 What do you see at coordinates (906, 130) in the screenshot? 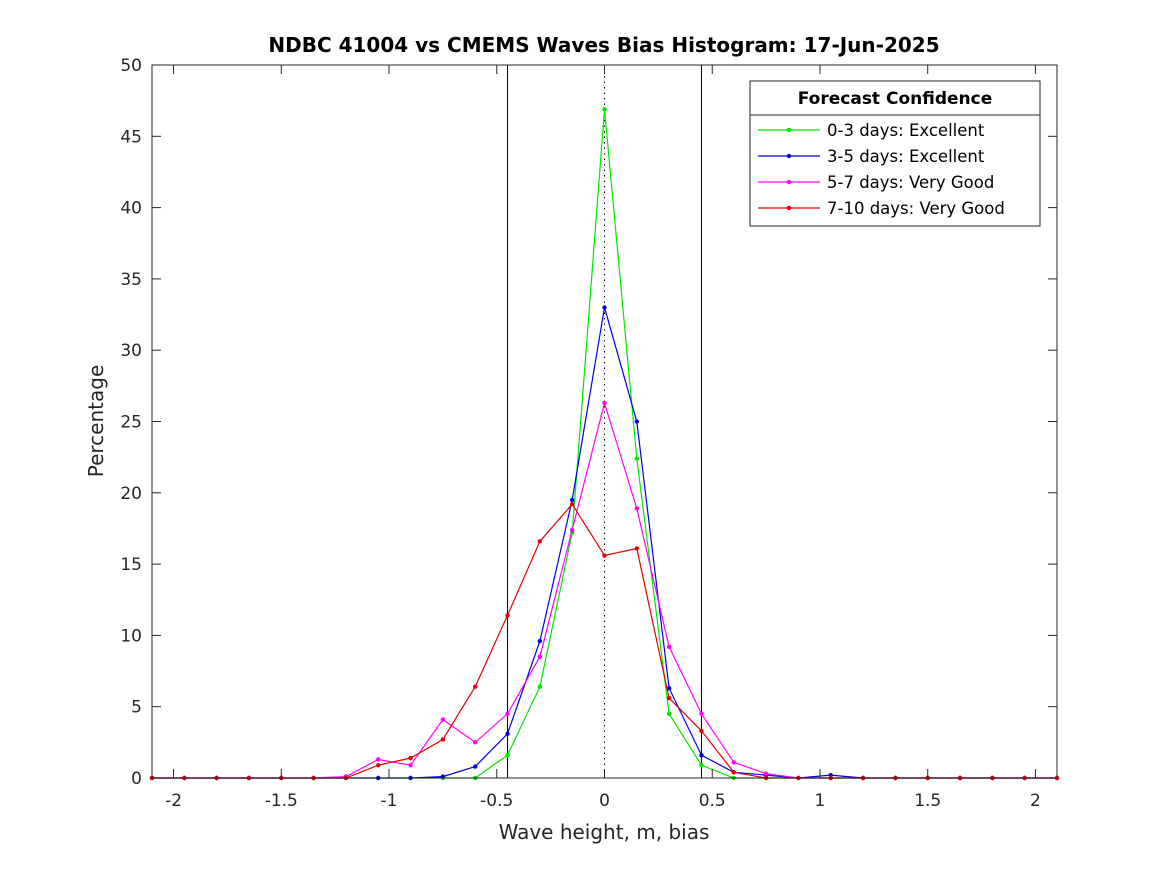
I see `legend-label: 0-3 days: Excellent` at bounding box center [906, 130].